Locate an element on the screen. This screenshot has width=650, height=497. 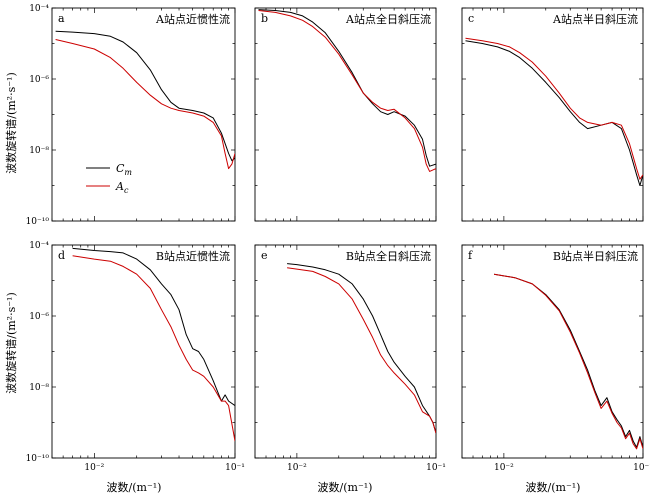
x-axis-title-left: 波数/(m⁻¹) is located at coordinates (134, 487).